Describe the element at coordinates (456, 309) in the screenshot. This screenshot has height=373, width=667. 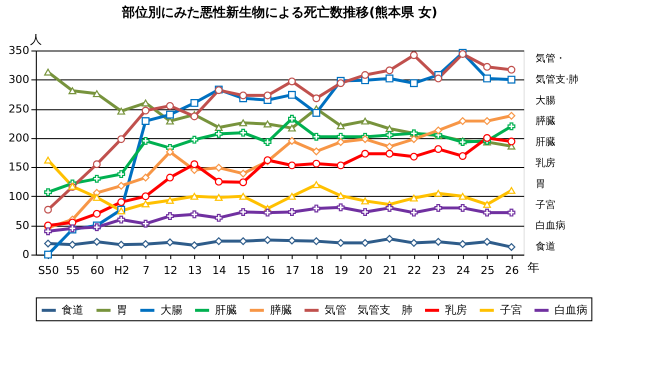
I see `legend-label: 乳房` at that location.